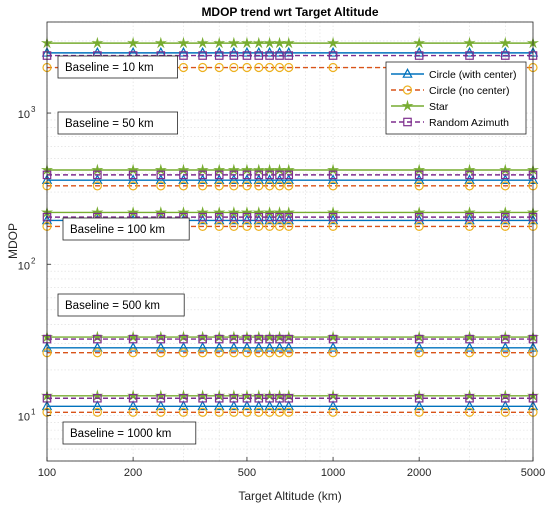 The height and width of the screenshot is (509, 550). Describe the element at coordinates (333, 473) in the screenshot. I see `x-tick-label: 1000` at that location.